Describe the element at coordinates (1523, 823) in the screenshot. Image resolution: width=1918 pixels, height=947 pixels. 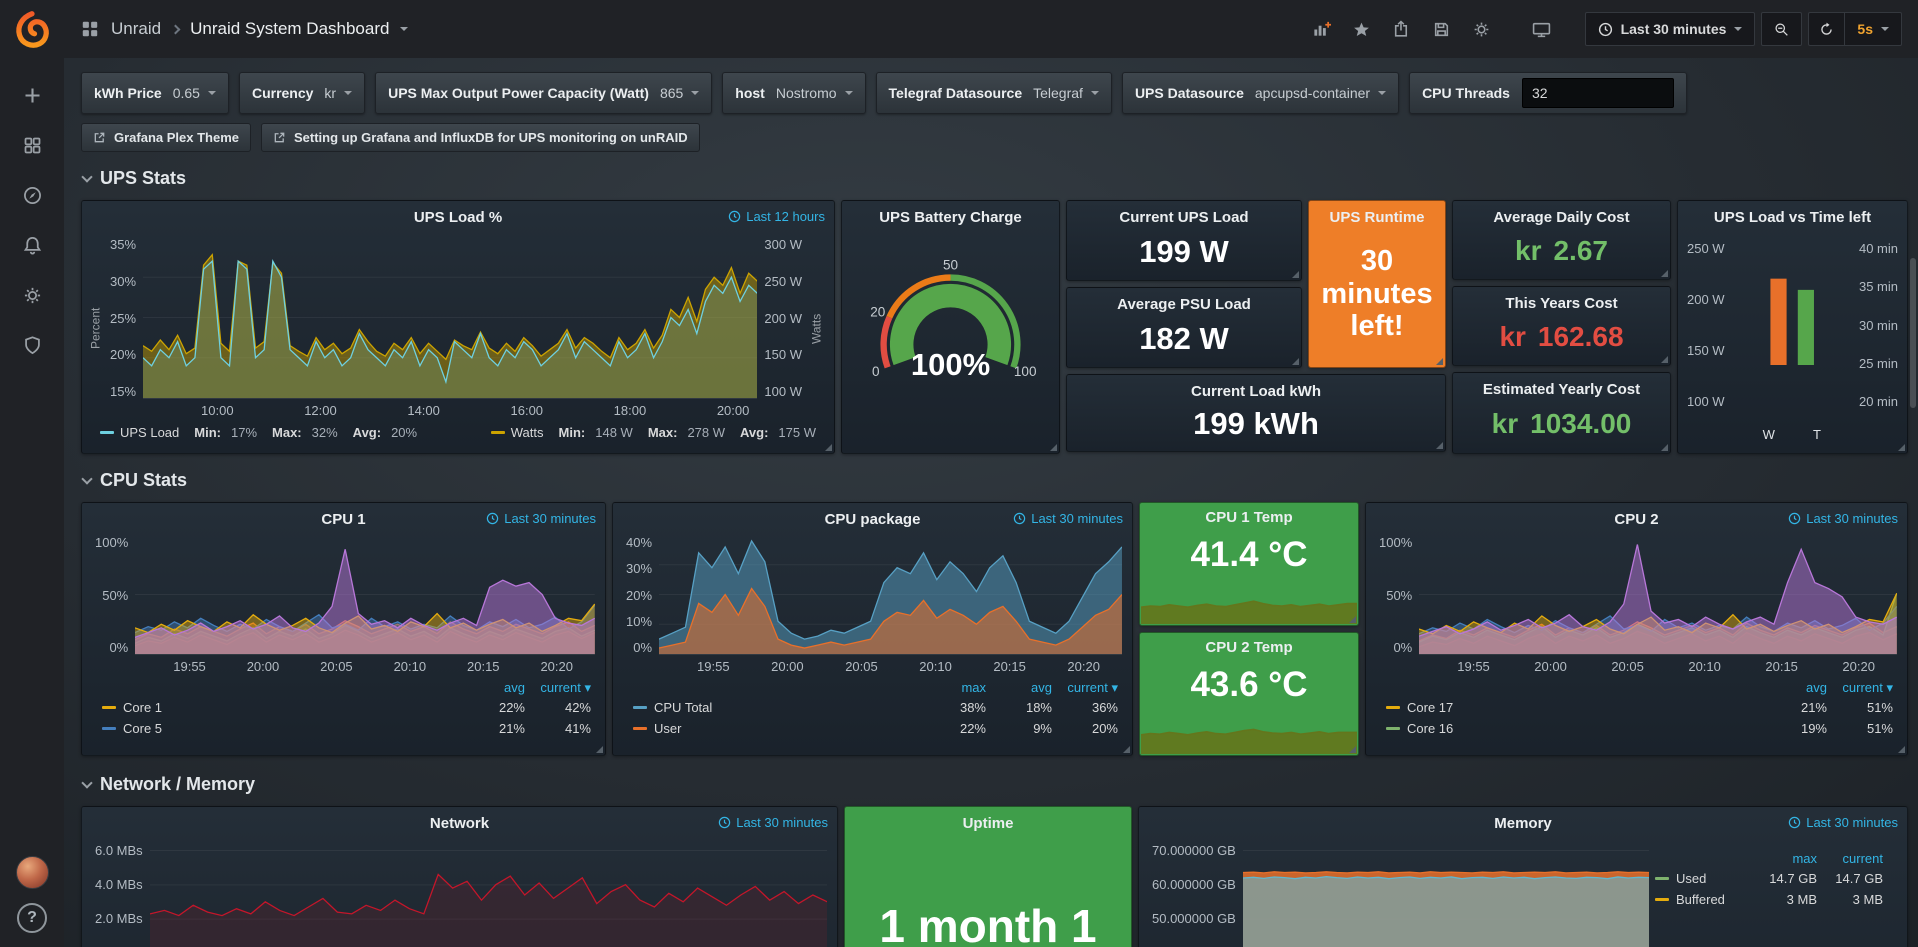
I see `panel-title: Memory` at that location.